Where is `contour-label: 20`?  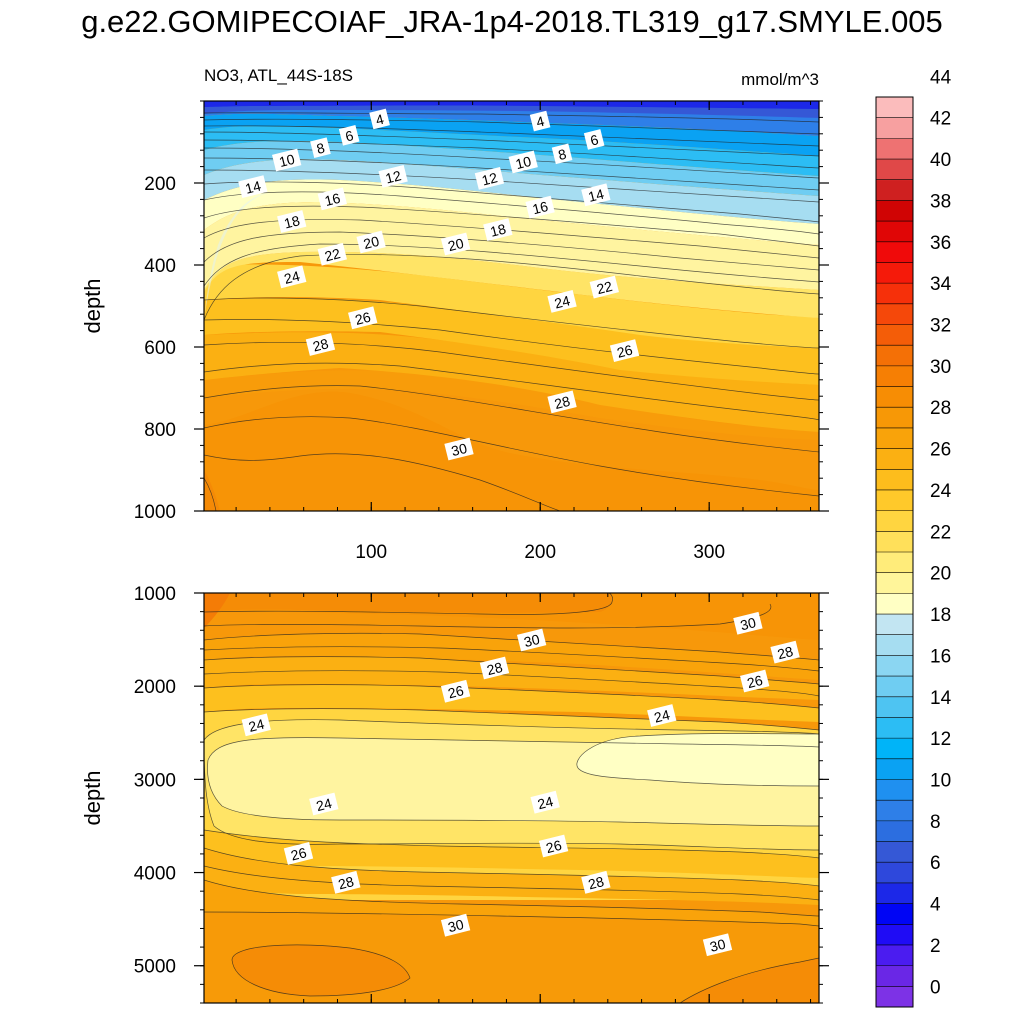 contour-label: 20 is located at coordinates (371, 242).